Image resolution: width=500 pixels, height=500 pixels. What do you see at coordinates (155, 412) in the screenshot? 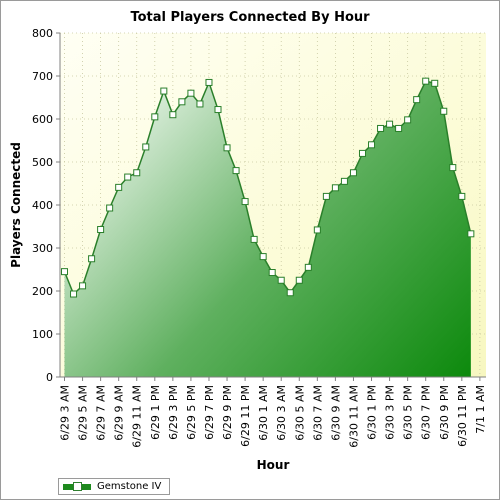
I see `x-tick-label: 6/29 1 PM` at bounding box center [155, 412].